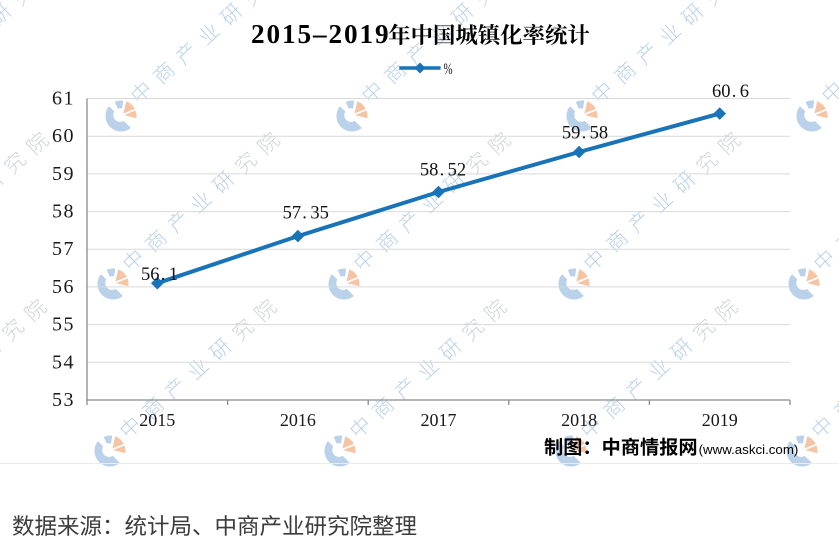 This screenshot has height=558, width=839. What do you see at coordinates (157, 420) in the screenshot?
I see `svg-text: 2015` at bounding box center [157, 420].